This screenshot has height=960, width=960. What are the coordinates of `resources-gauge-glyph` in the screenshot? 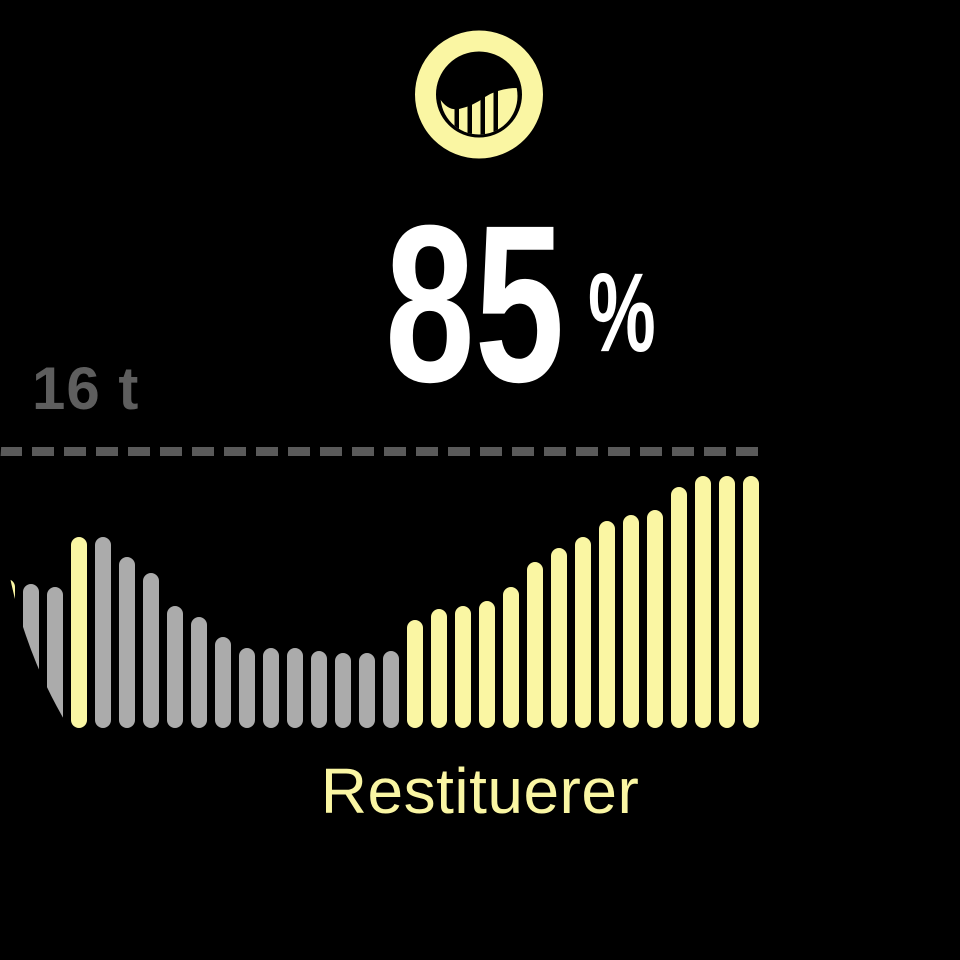 It's located at (479, 94).